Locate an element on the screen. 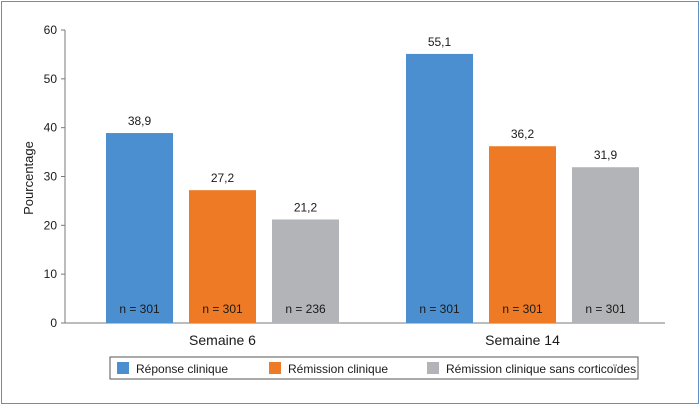 This screenshot has height=405, width=700. y-tick-label: 10 is located at coordinates (51, 274).